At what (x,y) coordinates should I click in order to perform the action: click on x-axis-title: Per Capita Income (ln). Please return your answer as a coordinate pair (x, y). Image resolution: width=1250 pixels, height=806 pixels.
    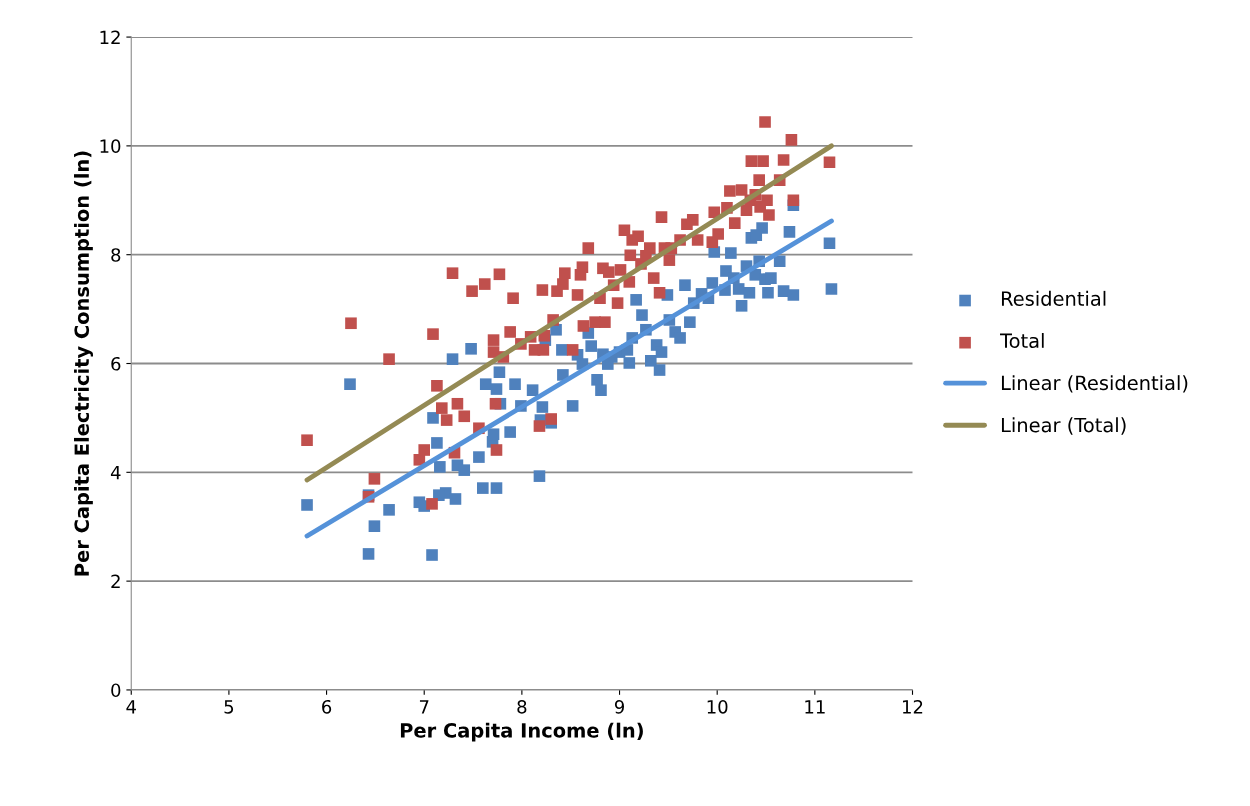
    Looking at the image, I should click on (521, 732).